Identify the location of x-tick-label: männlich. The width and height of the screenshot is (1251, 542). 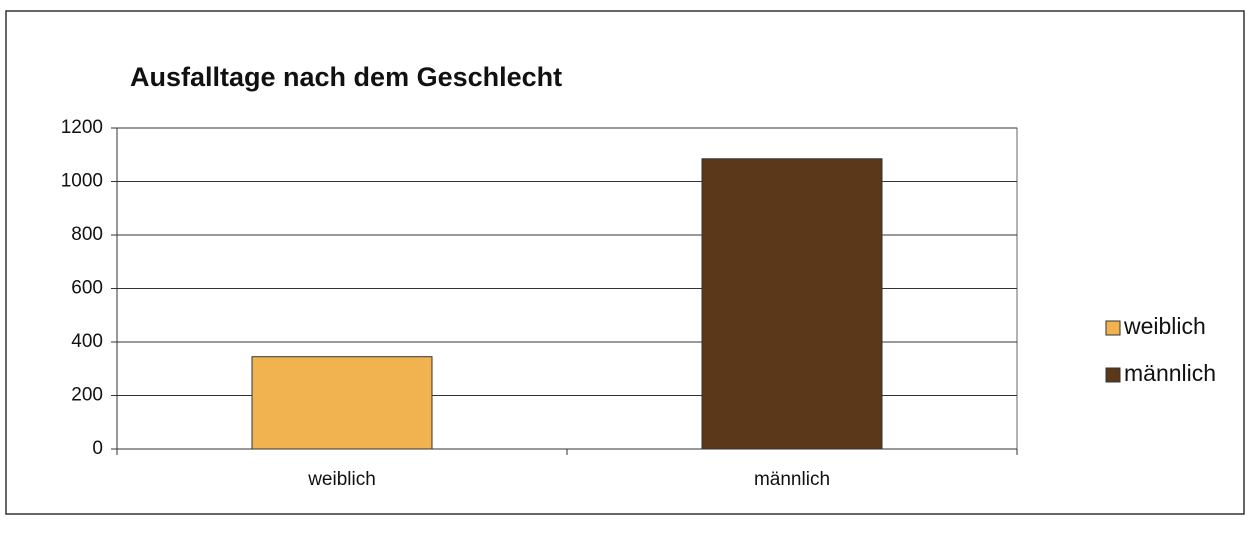
(792, 479).